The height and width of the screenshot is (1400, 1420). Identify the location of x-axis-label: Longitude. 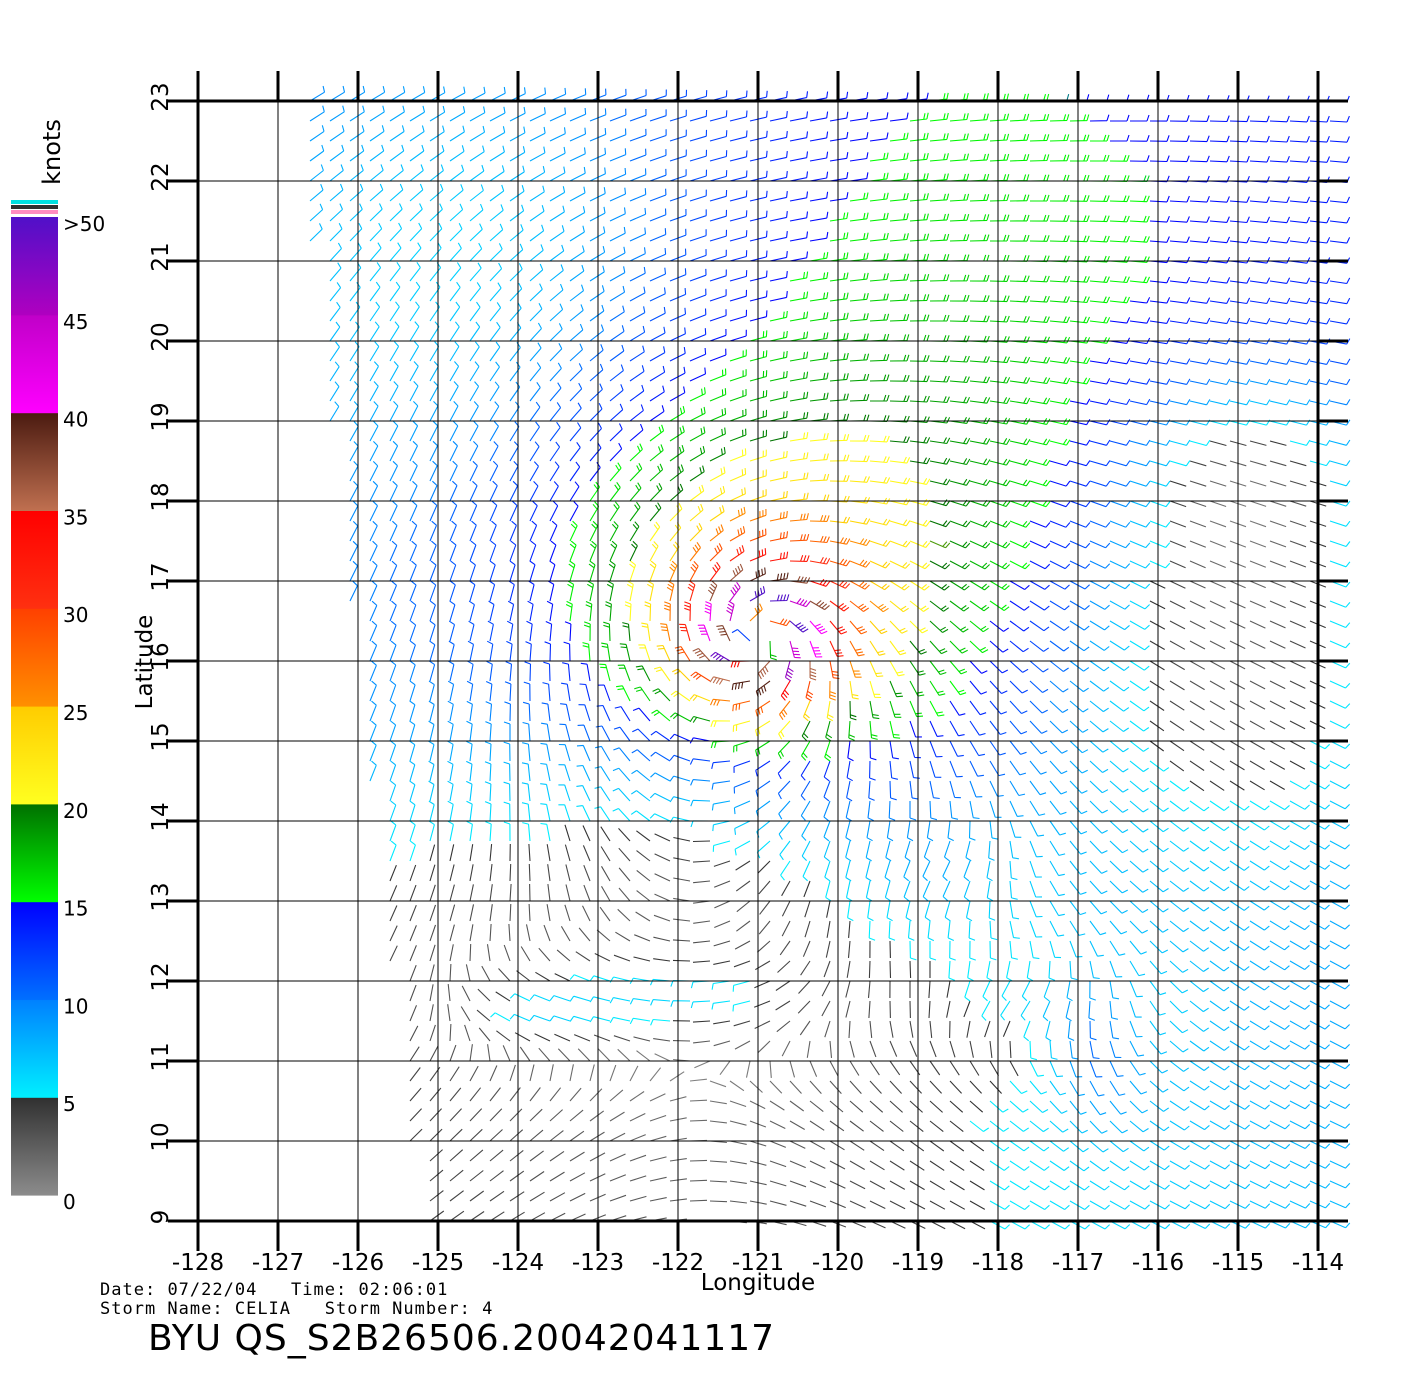
(758, 1283).